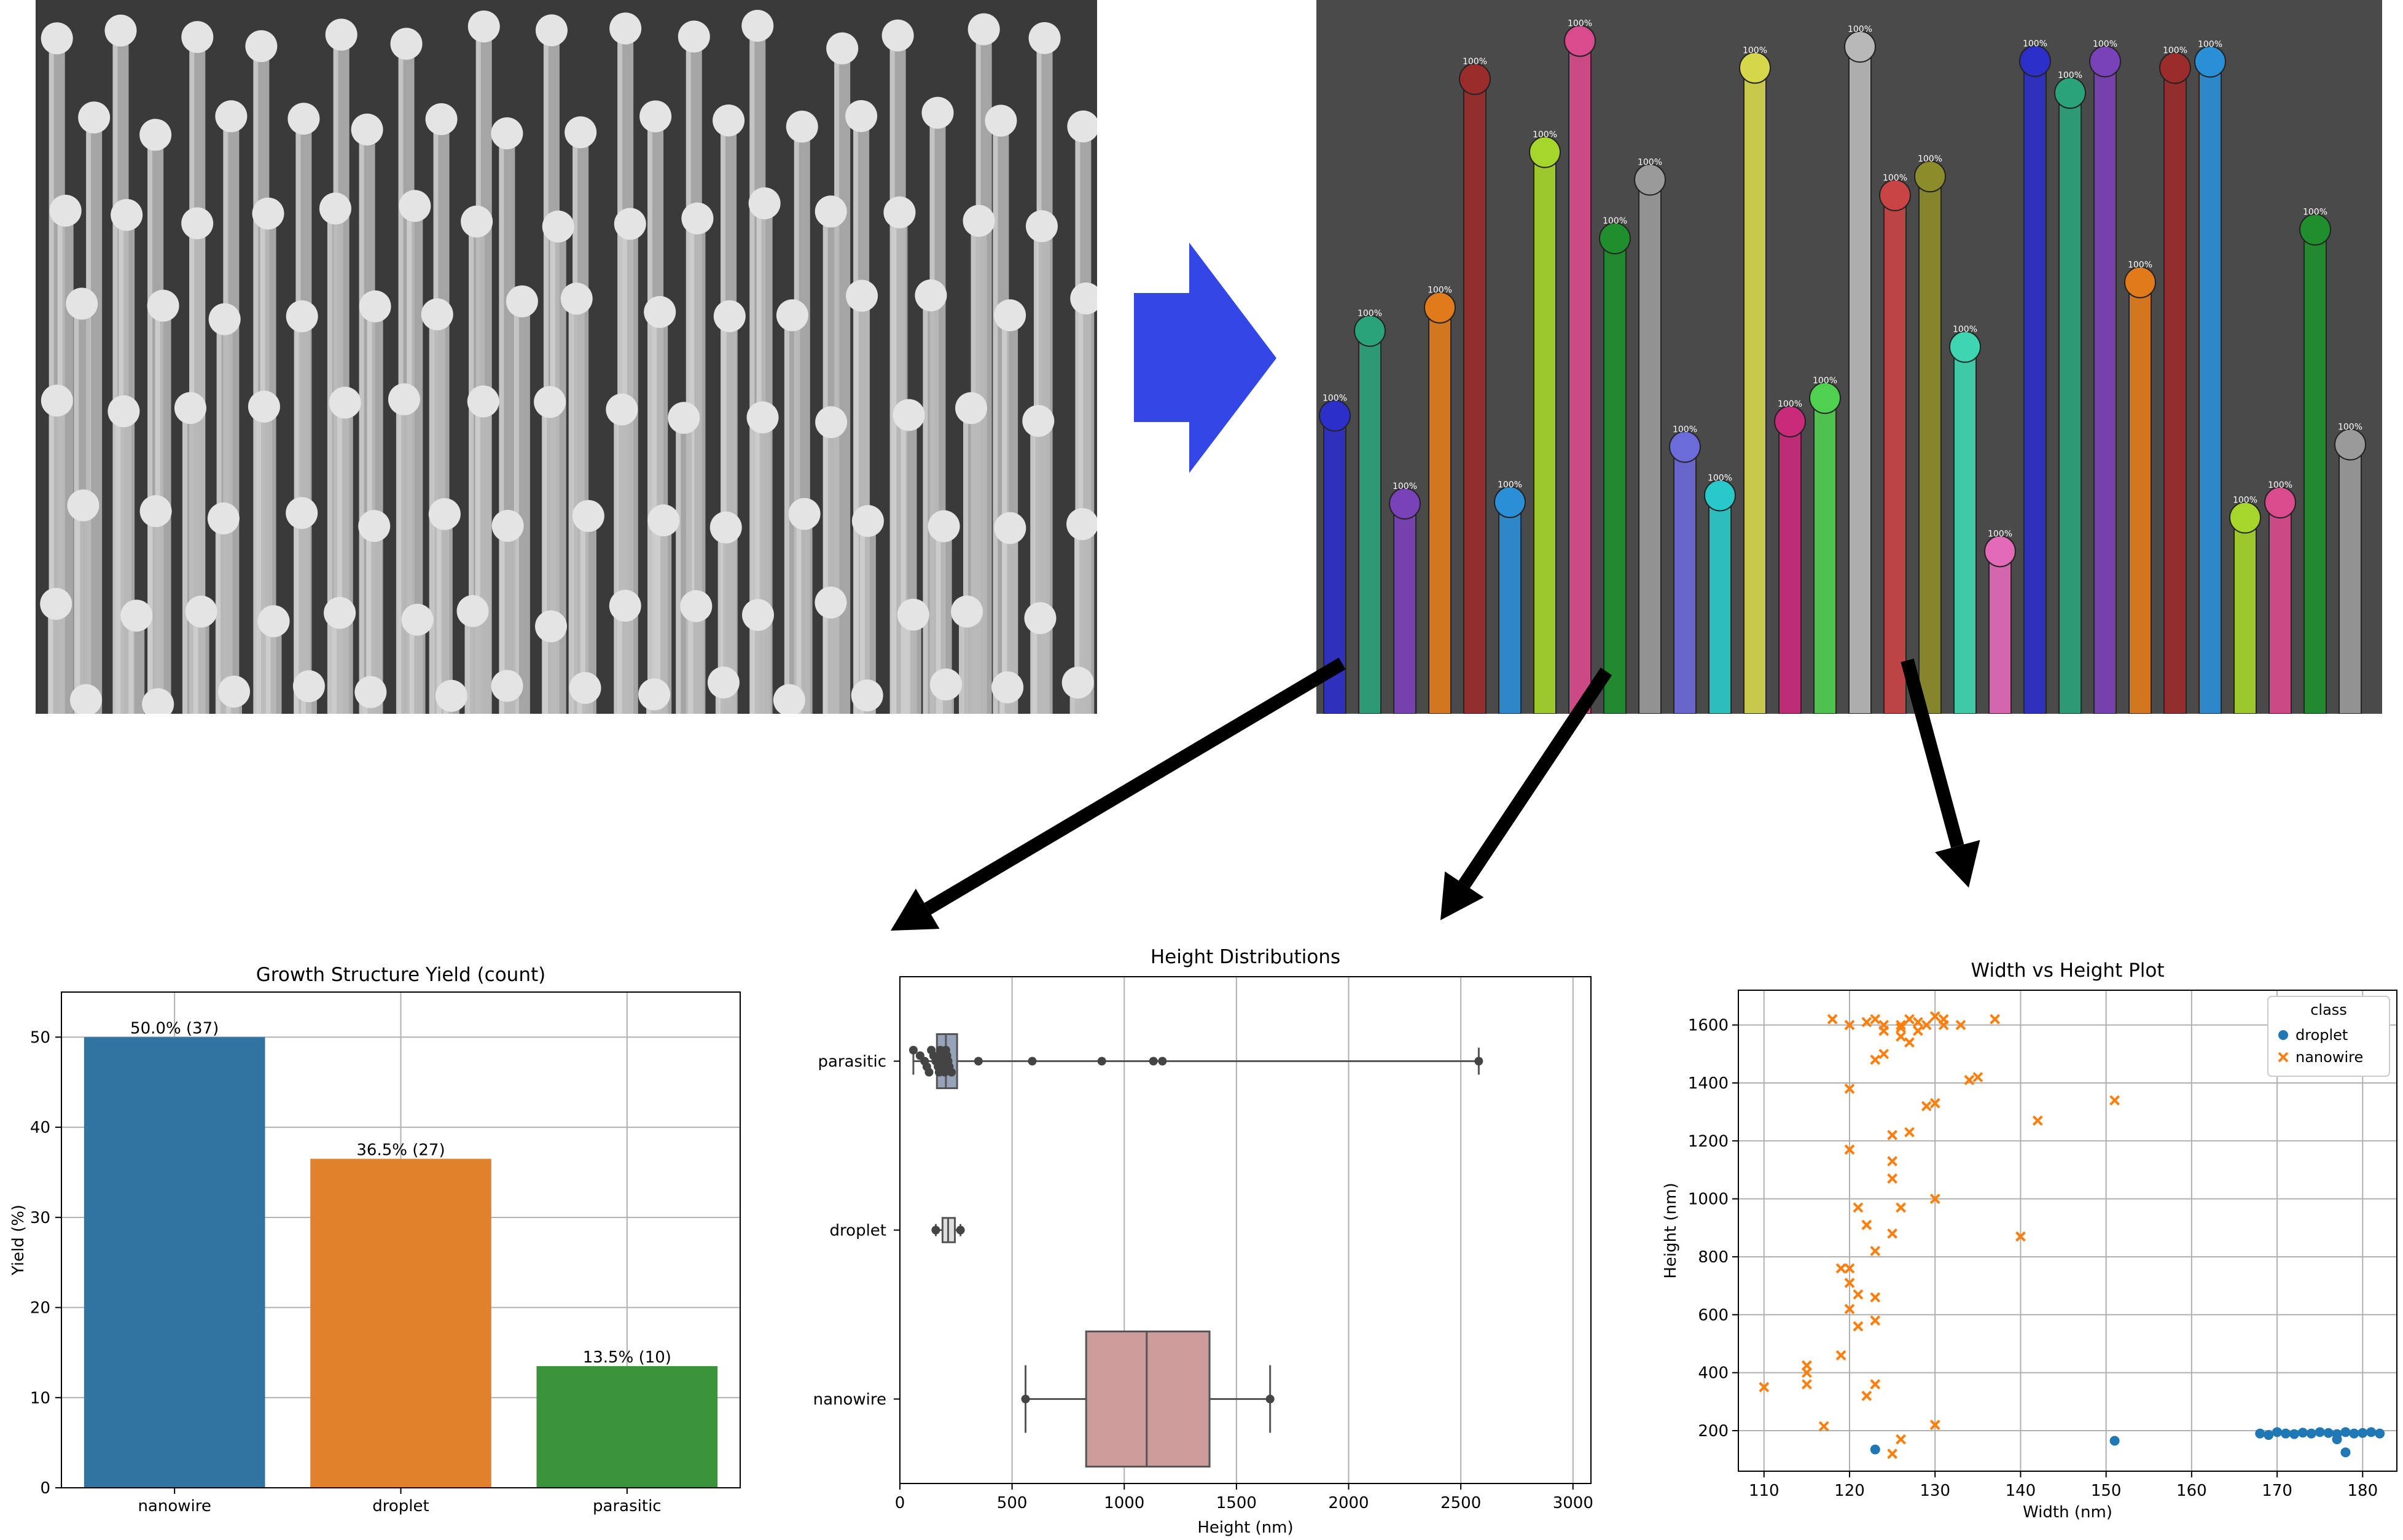  Describe the element at coordinates (1012, 1503) in the screenshot. I see `x-tick-label: 500` at that location.